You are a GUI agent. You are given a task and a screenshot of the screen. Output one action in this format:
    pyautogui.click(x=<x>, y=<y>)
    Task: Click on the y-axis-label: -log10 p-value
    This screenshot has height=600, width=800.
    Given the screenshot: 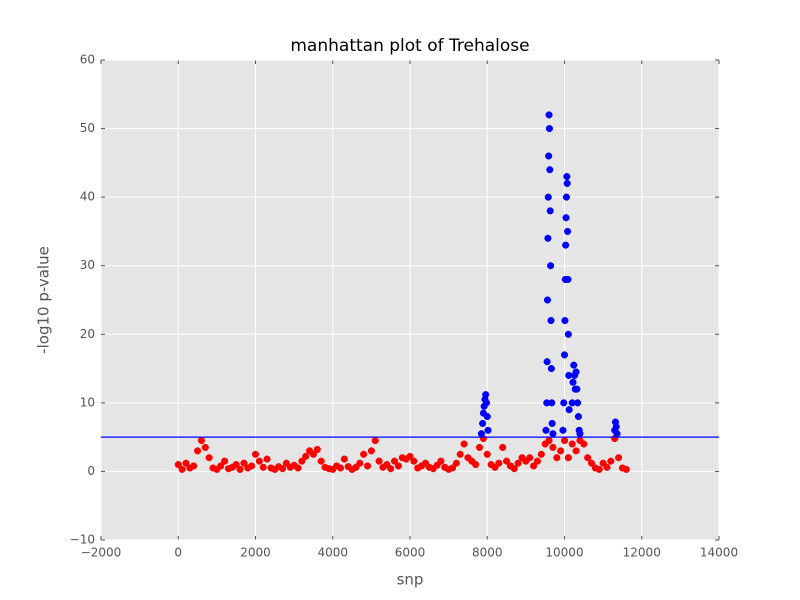 What is the action you would take?
    pyautogui.click(x=44, y=300)
    